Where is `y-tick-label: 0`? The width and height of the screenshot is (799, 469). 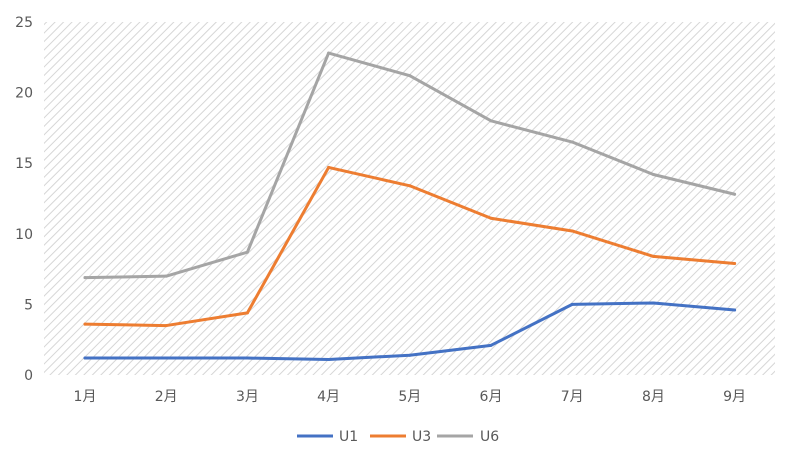
y-tick-label: 0 is located at coordinates (28, 376).